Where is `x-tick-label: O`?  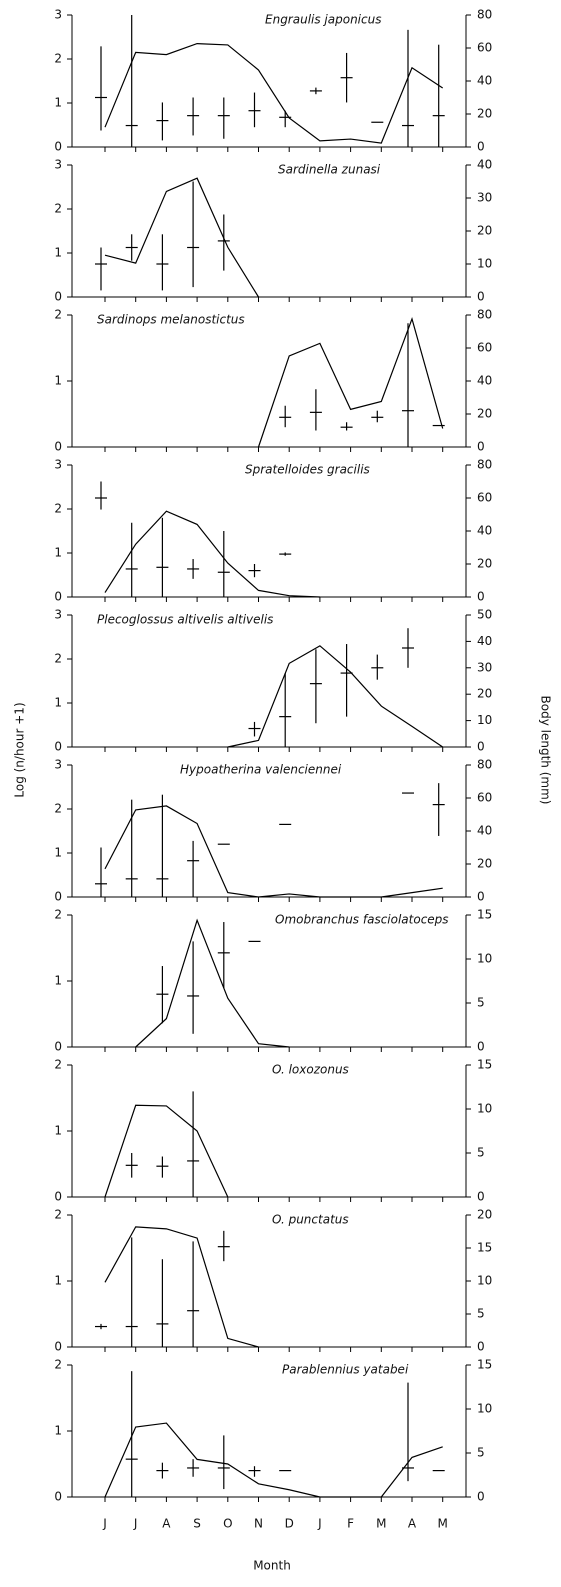
x-tick-label: O is located at coordinates (227, 1524).